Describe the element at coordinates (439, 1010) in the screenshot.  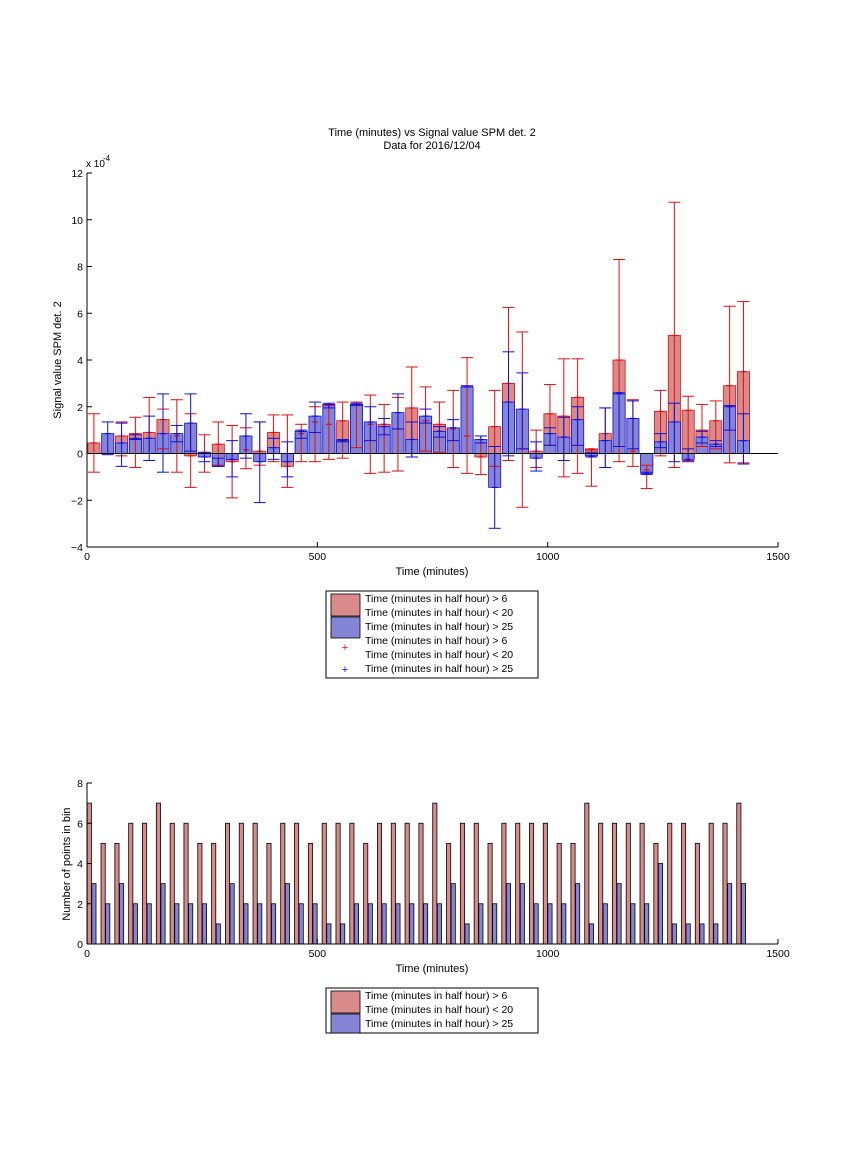
I see `bottom-legend-mid-label: Time (minutes in half hour) < 20` at that location.